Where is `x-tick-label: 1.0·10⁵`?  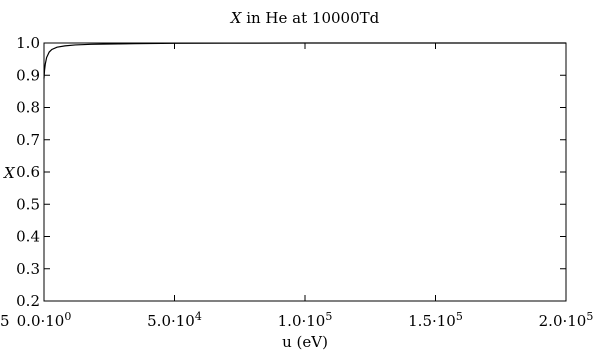
x-tick-label: 1.0·10⁵ is located at coordinates (305, 320).